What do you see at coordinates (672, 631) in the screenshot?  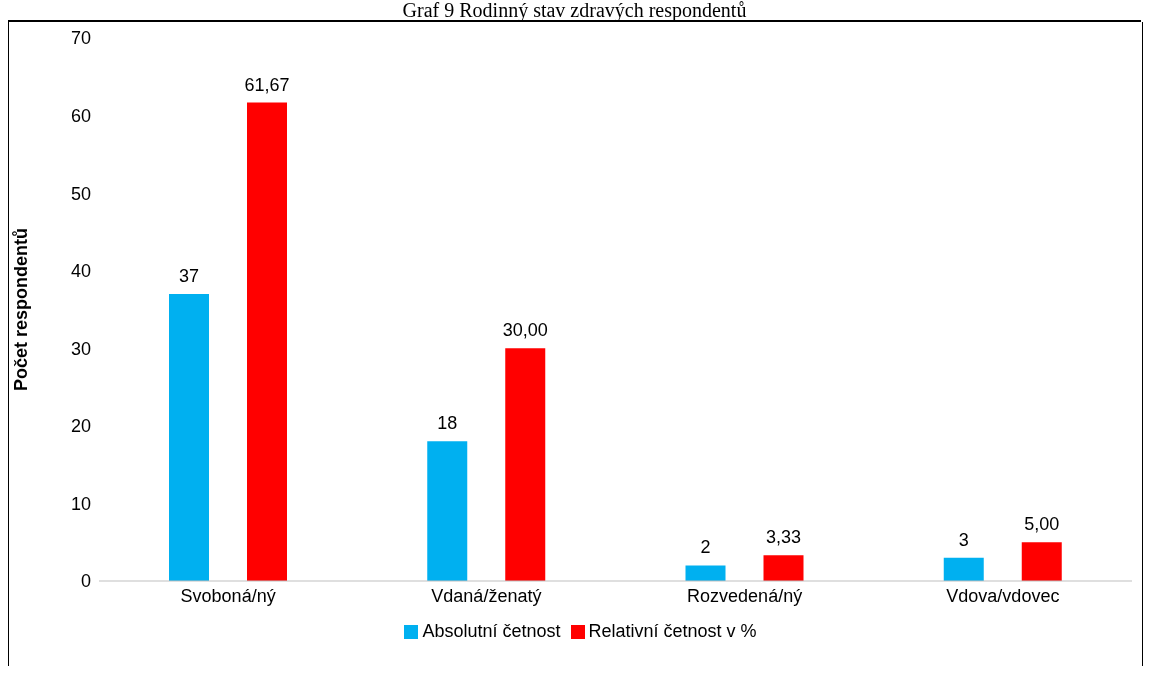 I see `legend-label: Relativní četnost v %` at bounding box center [672, 631].